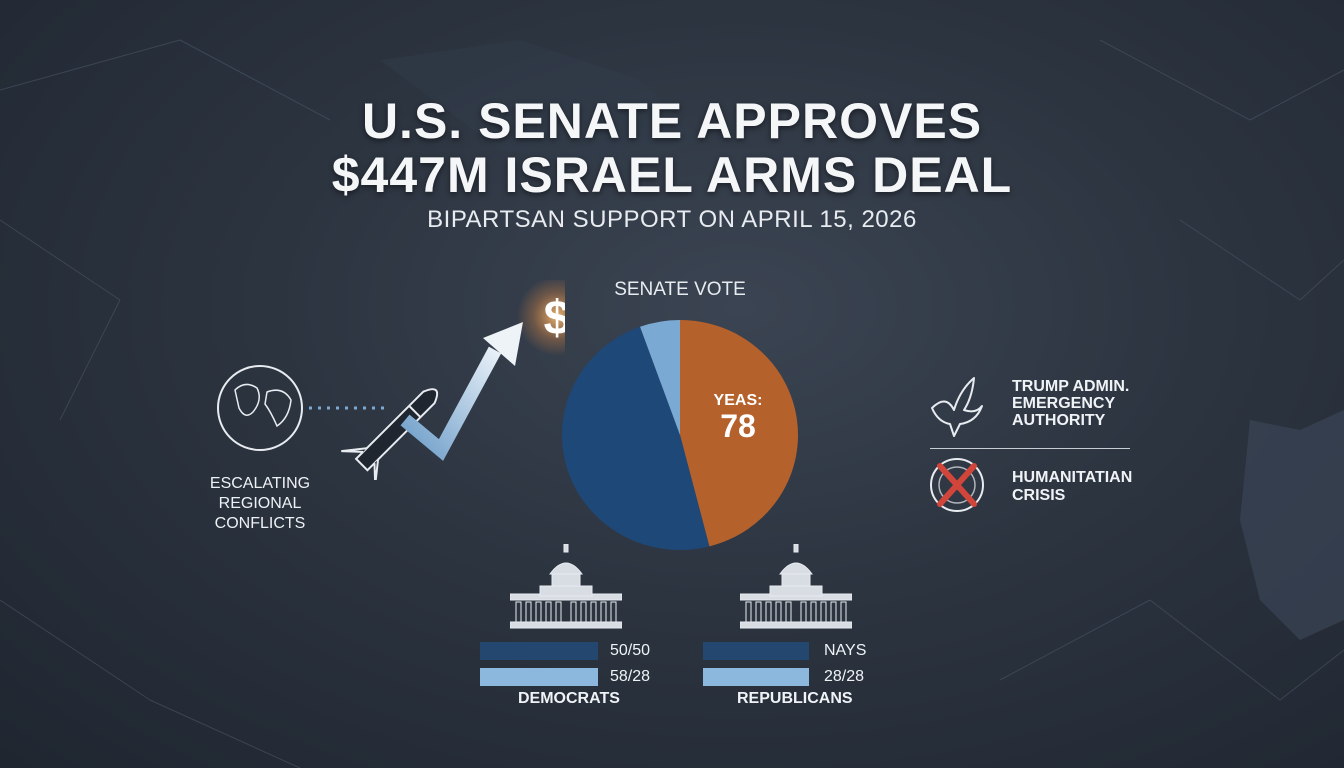 This screenshot has height=768, width=1344. I want to click on admin-label-line: AUTHORITY, so click(1059, 420).